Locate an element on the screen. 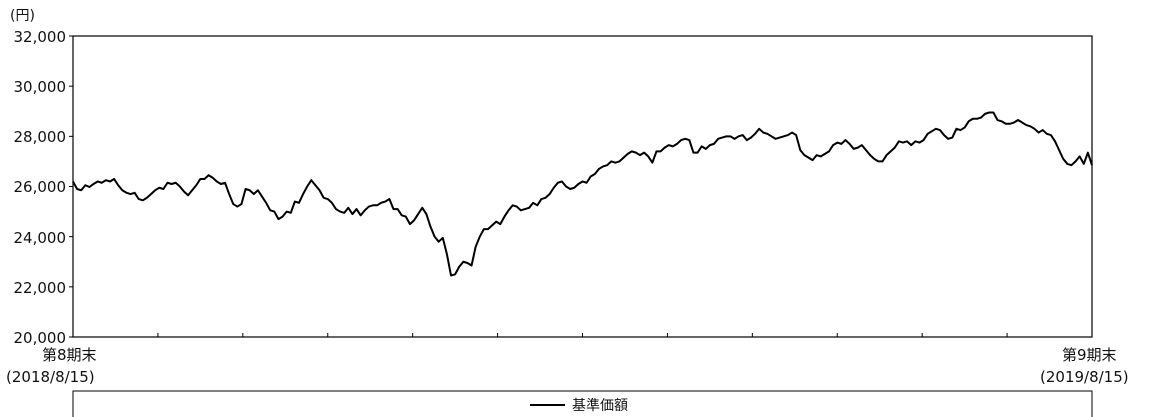 This screenshot has height=417, width=1152. legend-label: 基準価額 is located at coordinates (600, 405).